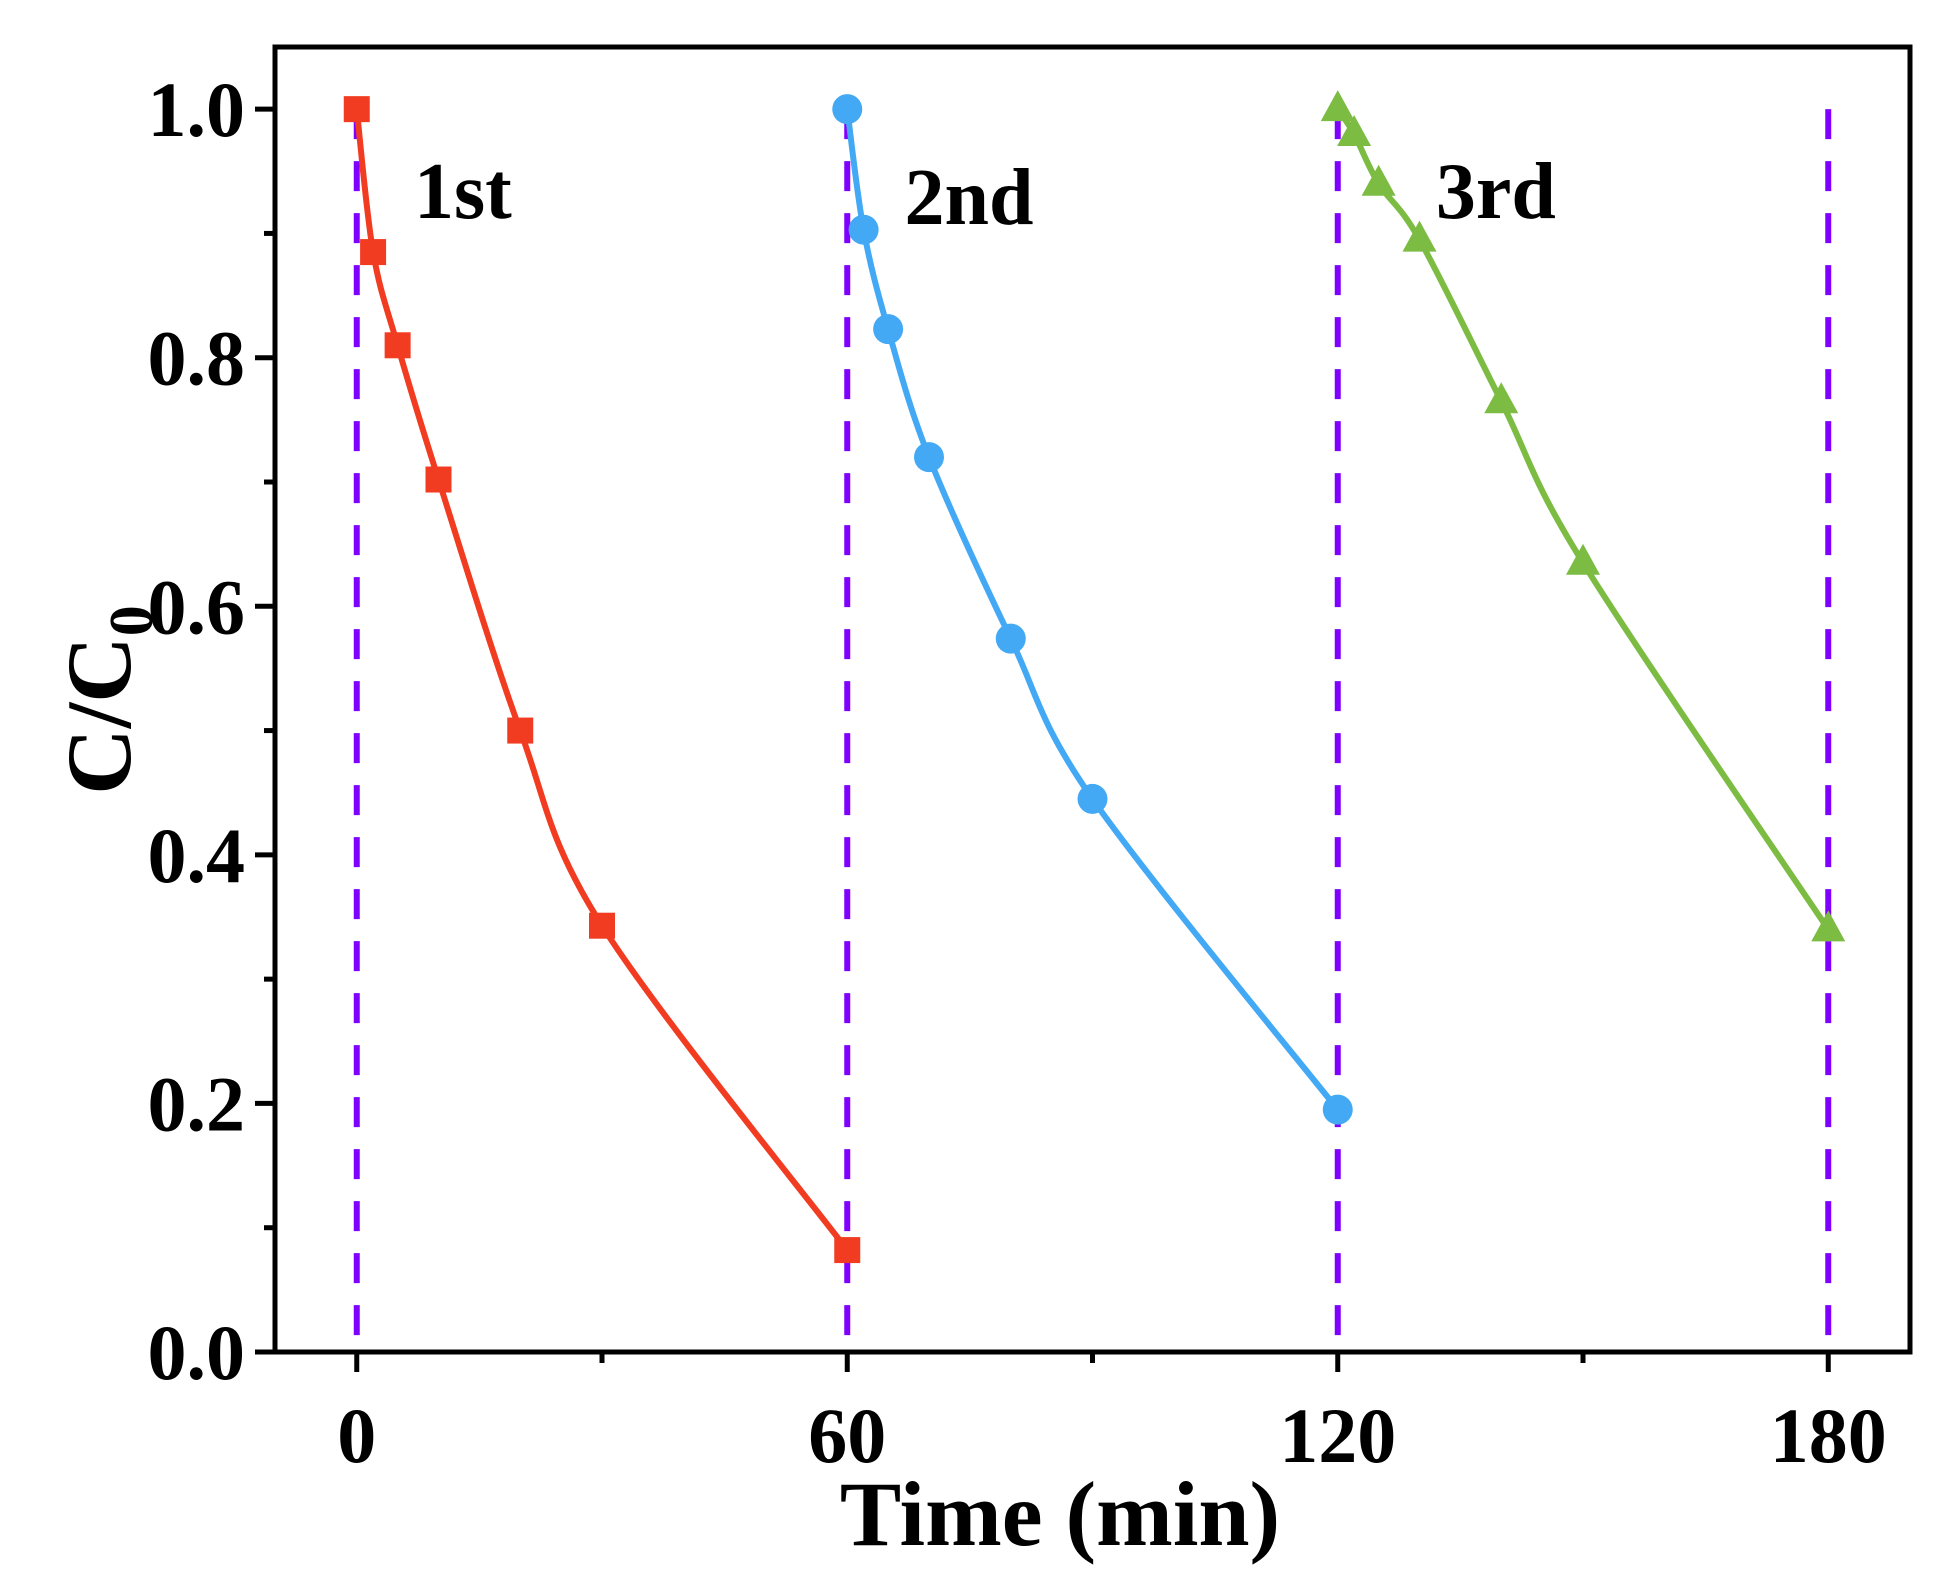 The width and height of the screenshot is (1946, 1585). I want to click on x-axis-title: Time (min), so click(1060, 1514).